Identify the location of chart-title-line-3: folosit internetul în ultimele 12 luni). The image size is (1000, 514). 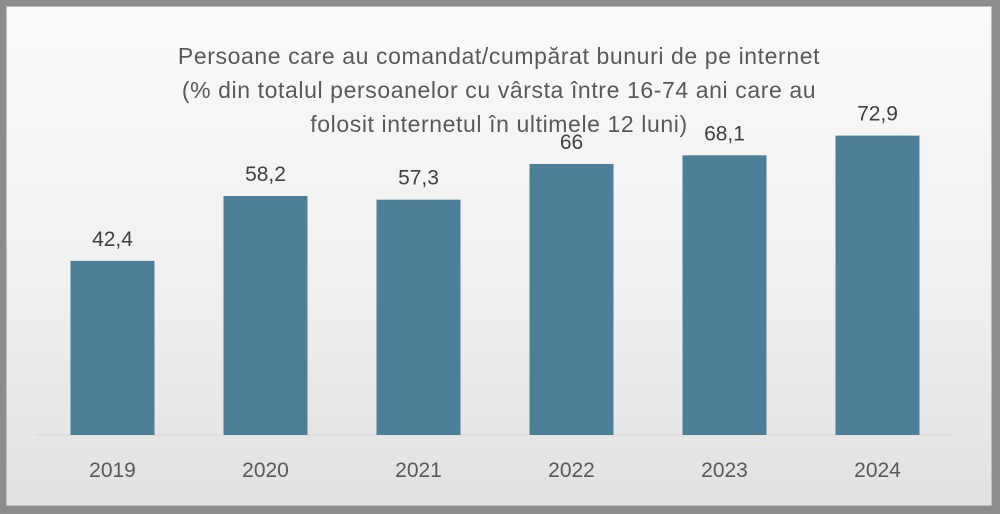
(499, 124).